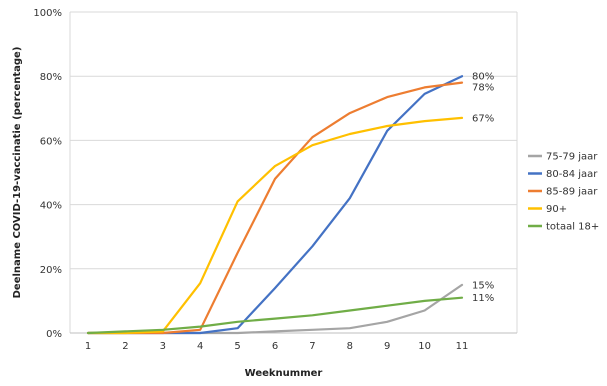  What do you see at coordinates (237, 346) in the screenshot?
I see `x-tick-label: 5` at bounding box center [237, 346].